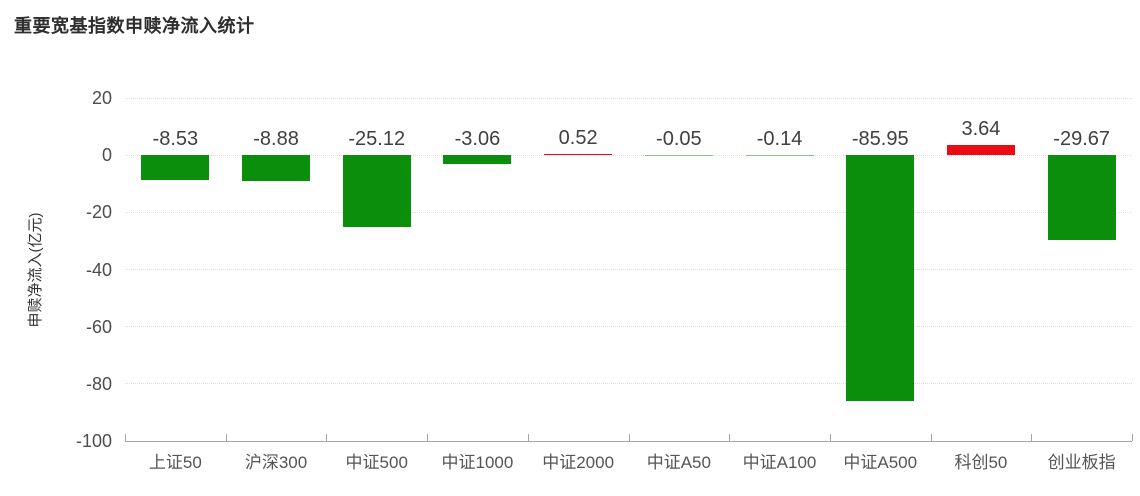 Image resolution: width=1140 pixels, height=496 pixels. I want to click on bar-value-label: -8.88, so click(276, 139).